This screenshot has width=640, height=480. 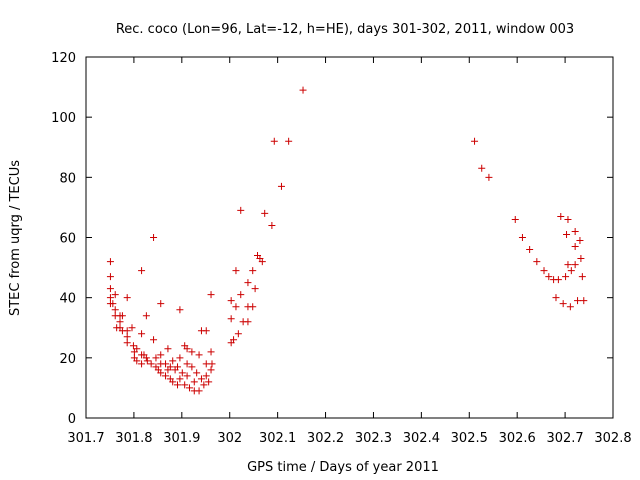 I want to click on y-tick-label: 60, so click(x=67, y=239).